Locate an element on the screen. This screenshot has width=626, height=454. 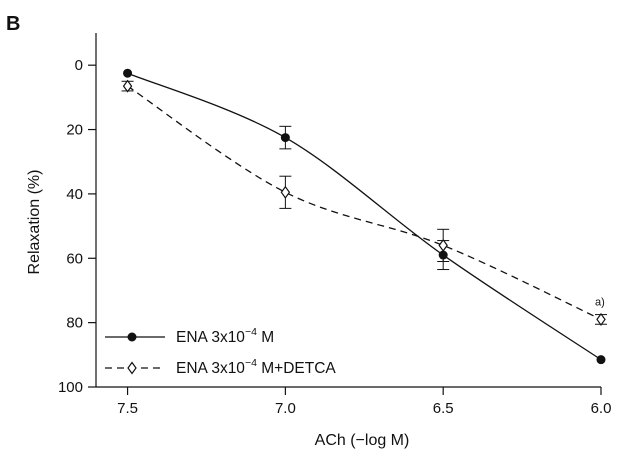
legend-label-2: ENA 3x10−4 M+DETCA is located at coordinates (256, 367).